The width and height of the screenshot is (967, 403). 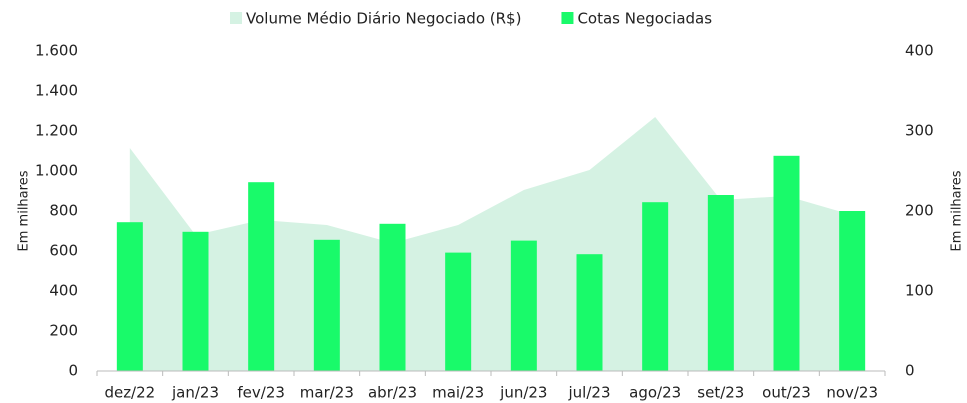 What do you see at coordinates (56, 51) in the screenshot?
I see `y-tick-label: 1.600` at bounding box center [56, 51].